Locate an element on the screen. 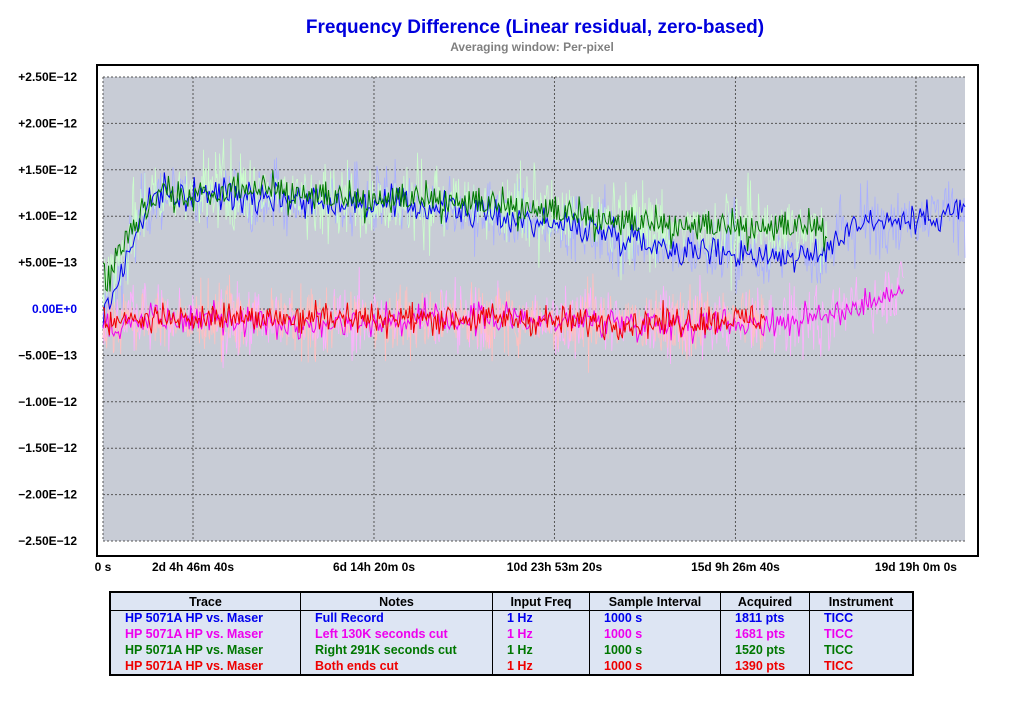 The height and width of the screenshot is (716, 1022). legend-header-notes: Notes is located at coordinates (396, 602).